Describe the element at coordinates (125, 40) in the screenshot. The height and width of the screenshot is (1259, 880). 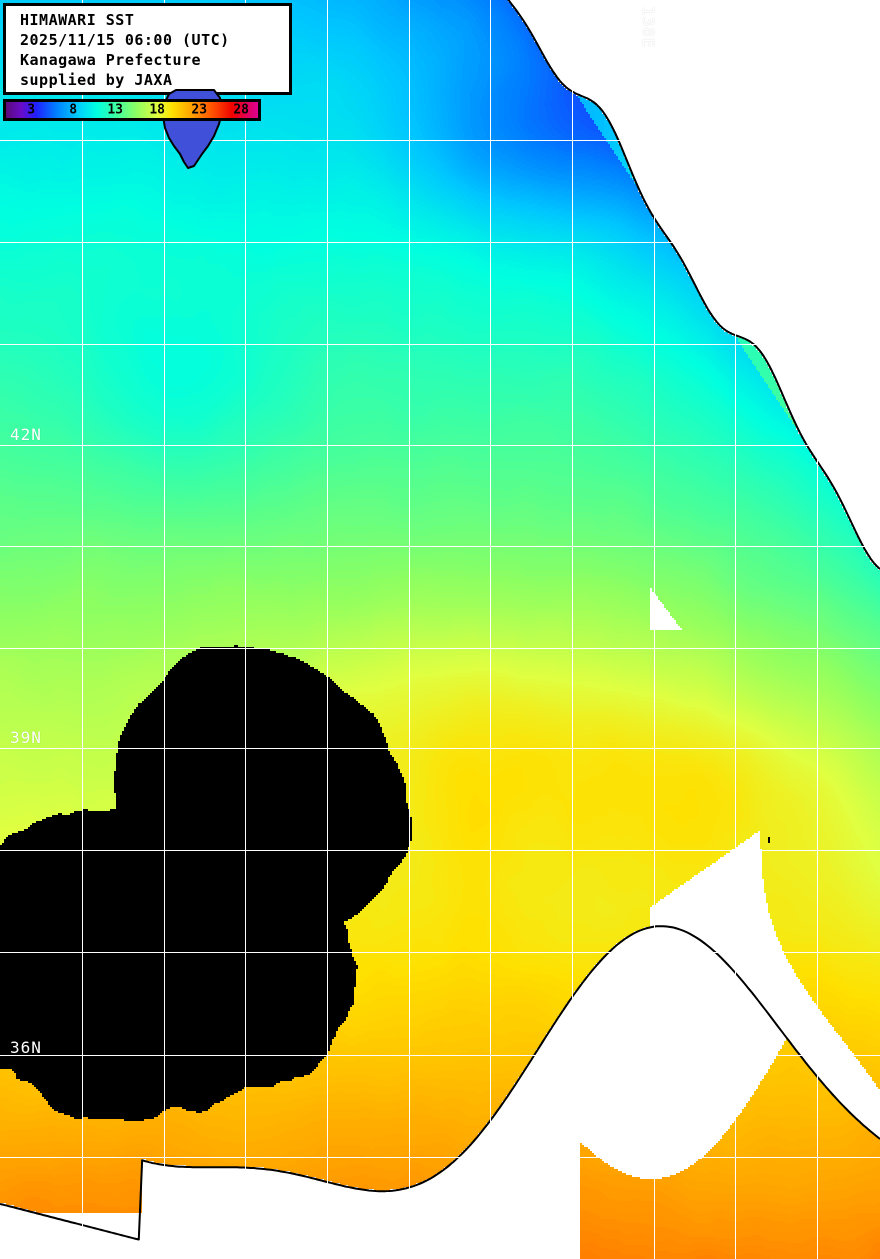
I see `product-datetime: 2025/11/15 06:00 (UTC)` at that location.